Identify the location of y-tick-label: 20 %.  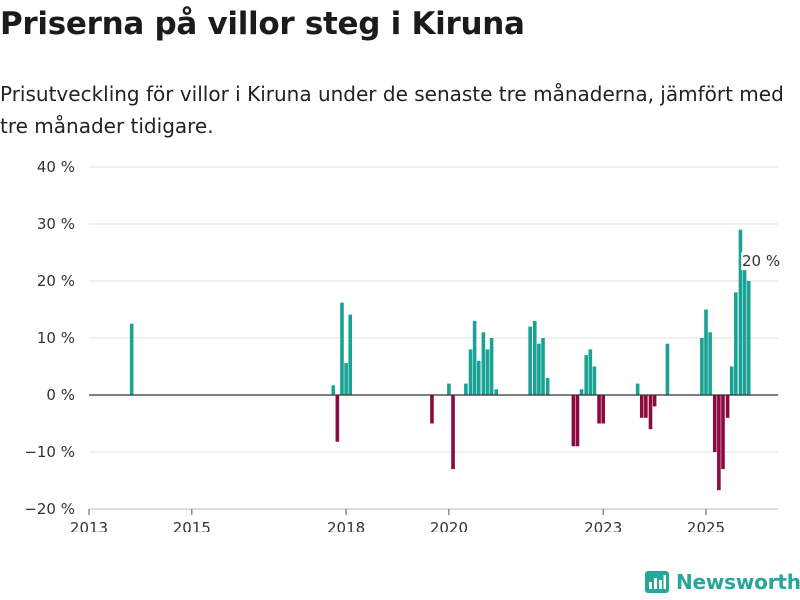
(56, 281).